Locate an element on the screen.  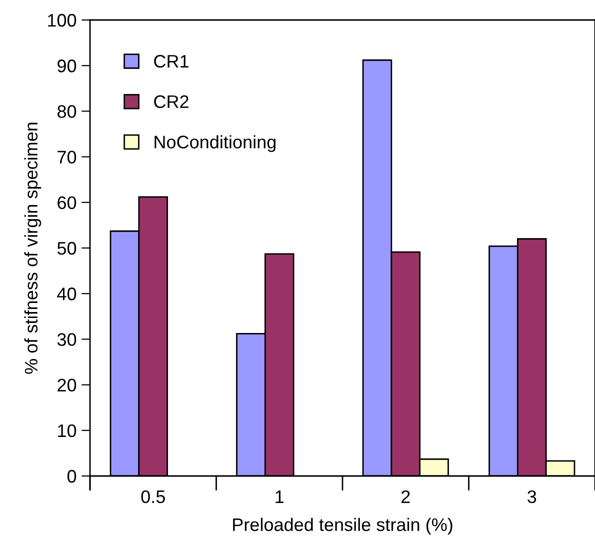
y-tick-label: 30 is located at coordinates (66, 339).